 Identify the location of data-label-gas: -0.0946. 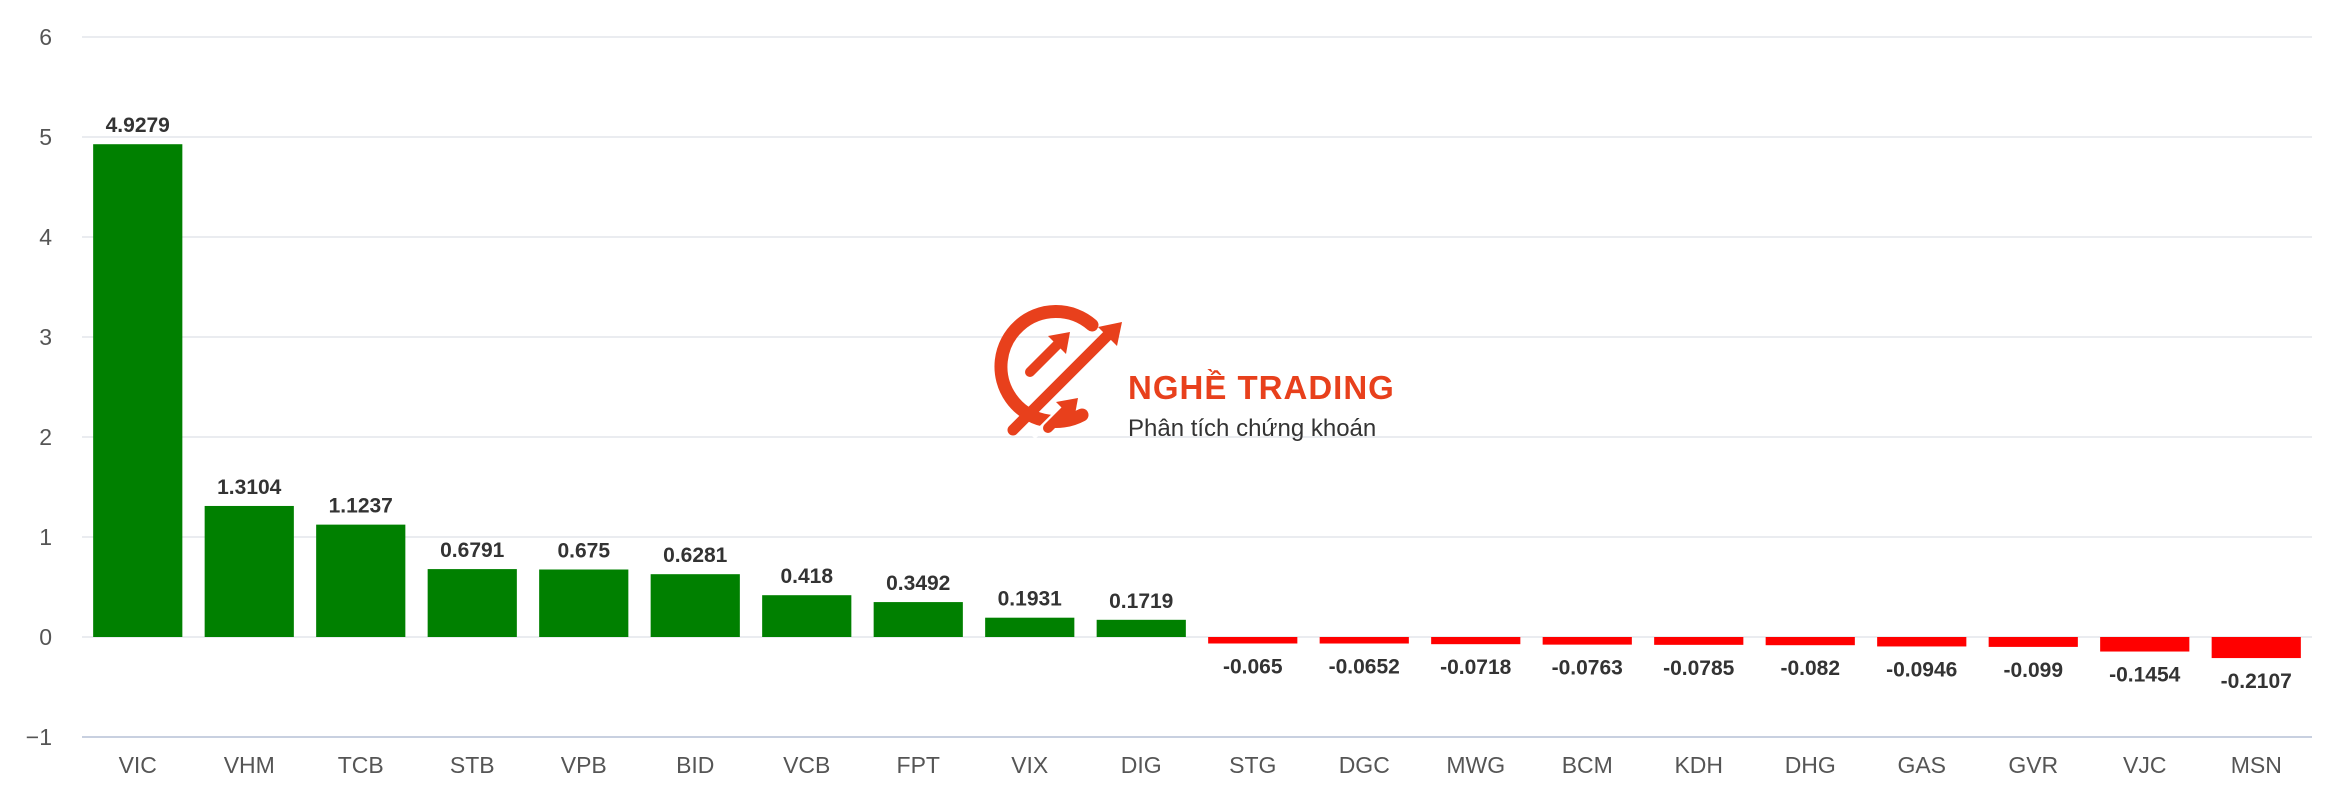
(1921, 669).